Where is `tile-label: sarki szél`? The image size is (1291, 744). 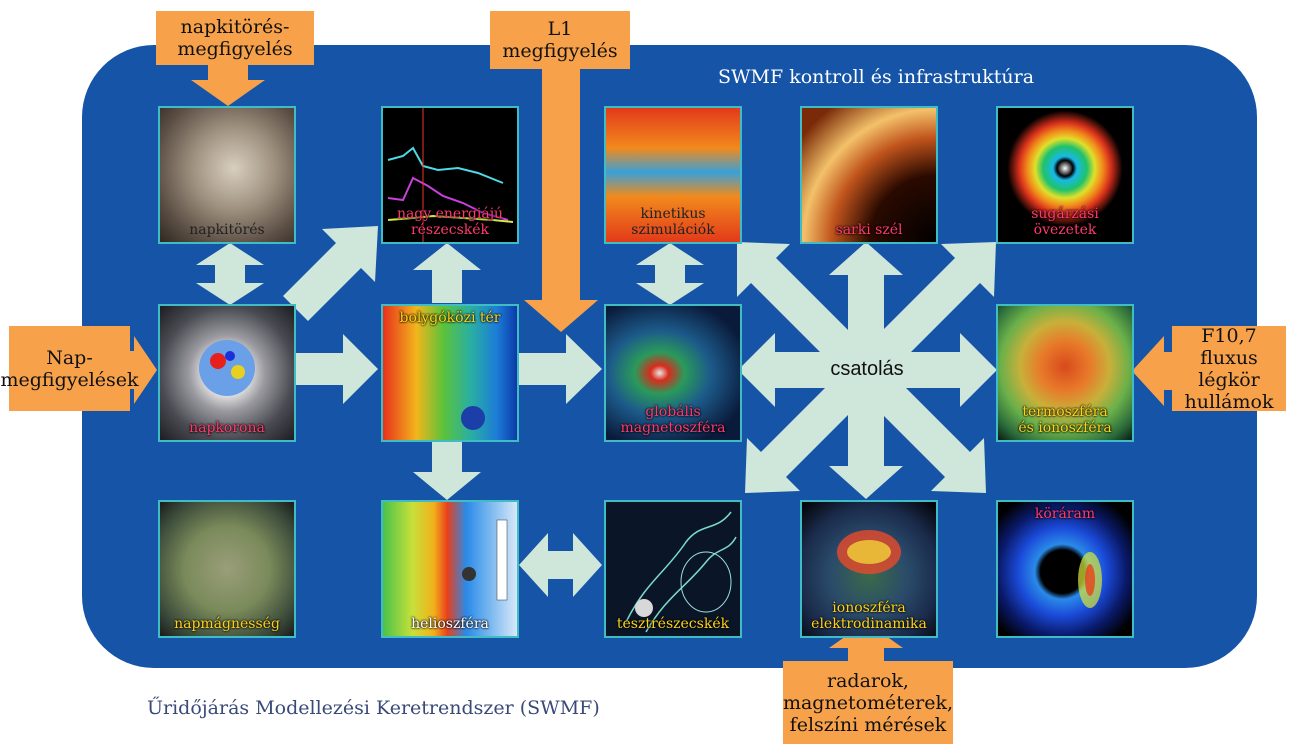
tile-label: sarki szél is located at coordinates (869, 230).